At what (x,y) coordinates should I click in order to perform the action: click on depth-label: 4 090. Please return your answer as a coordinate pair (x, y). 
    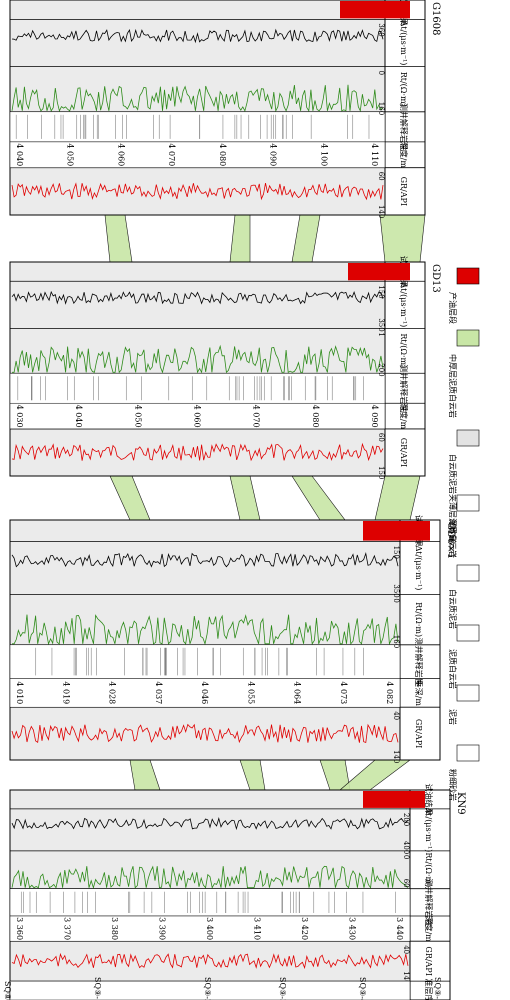
    Looking at the image, I should click on (273, 154).